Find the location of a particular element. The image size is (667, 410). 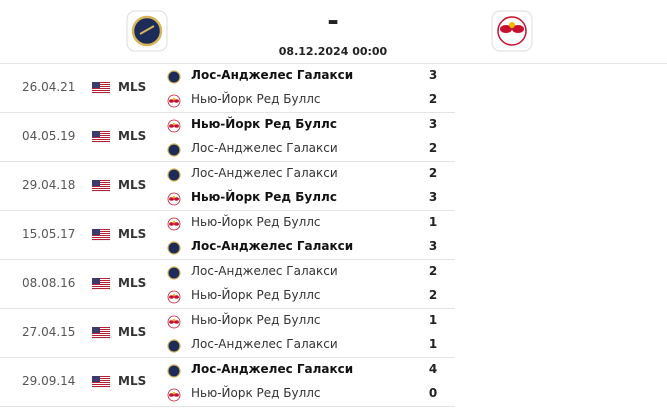

home-logo is located at coordinates (147, 31).